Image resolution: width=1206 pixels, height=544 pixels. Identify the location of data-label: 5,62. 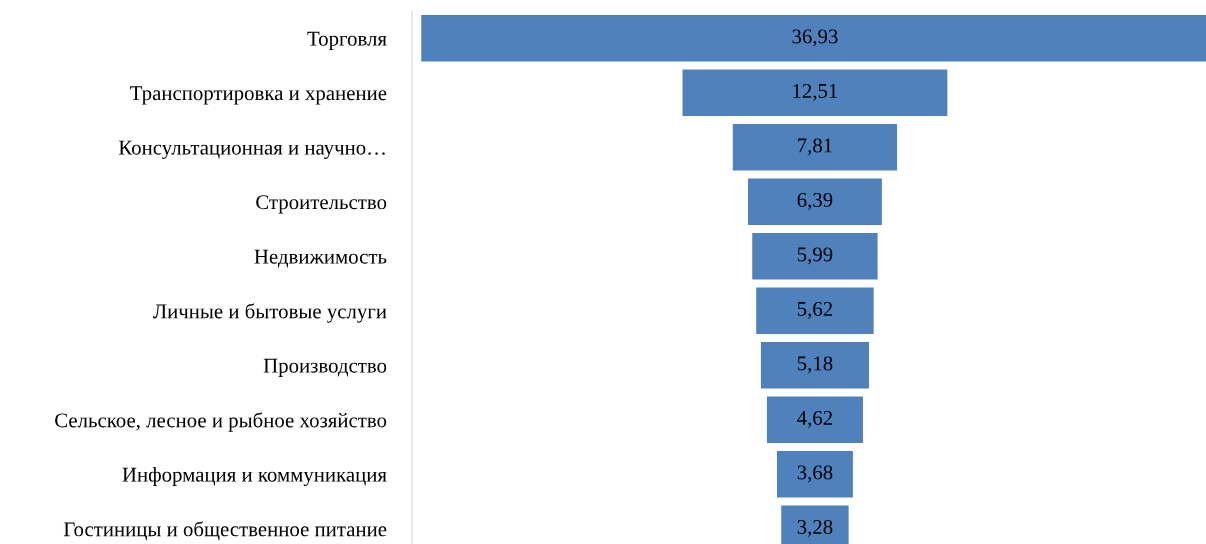
(815, 310).